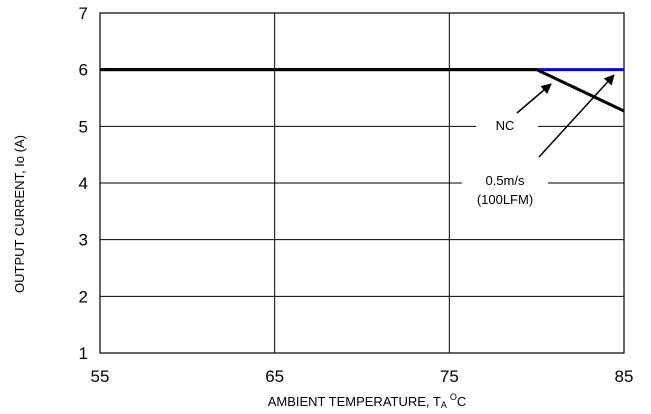  Describe the element at coordinates (505, 199) in the screenshot. I see `annotation-airflow-lfm: (100LFM)` at that location.